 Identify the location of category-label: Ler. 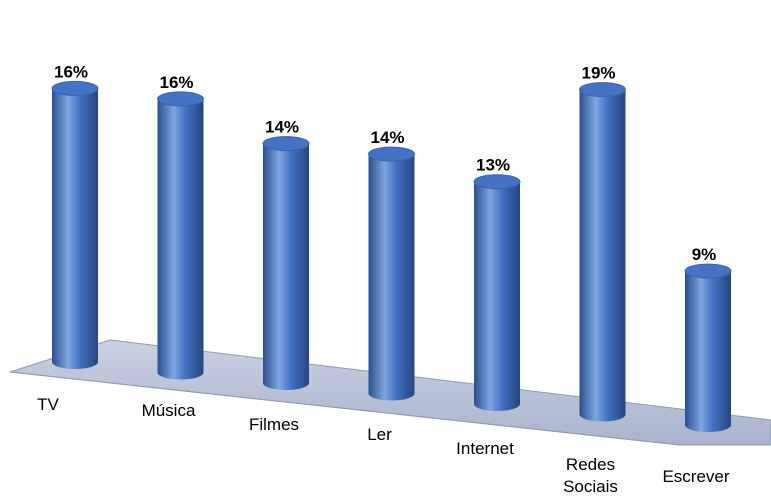
(379, 434).